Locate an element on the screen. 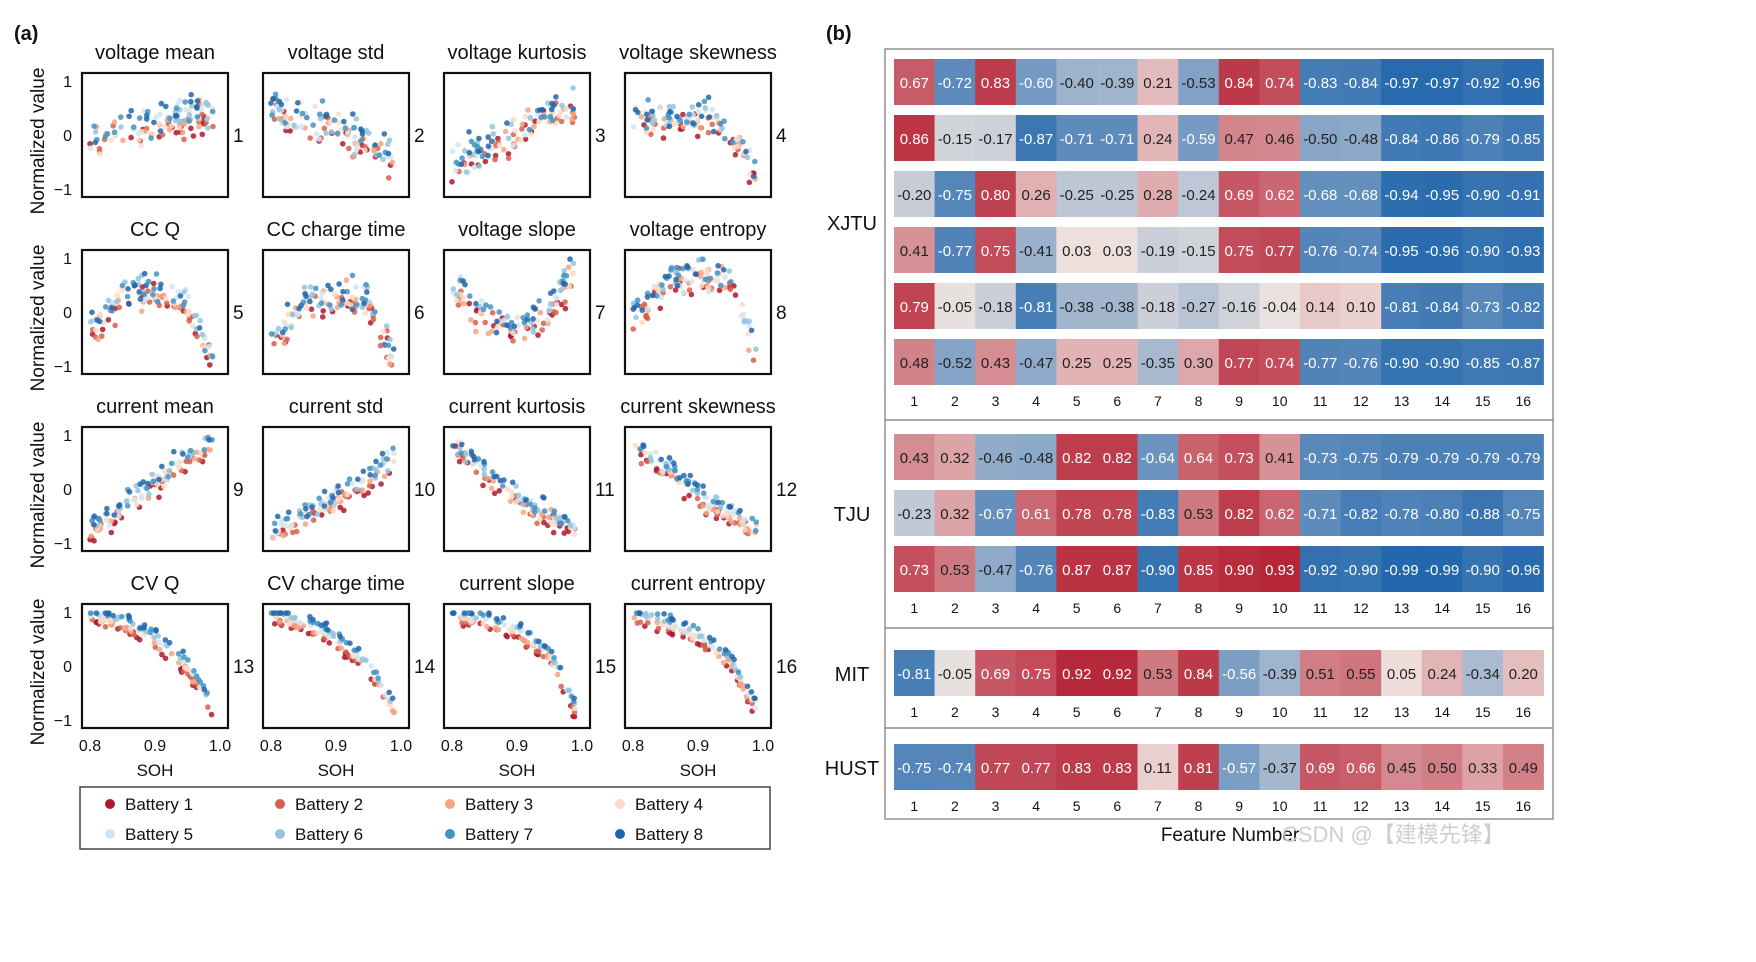  subplot-number: 10 is located at coordinates (424, 490).